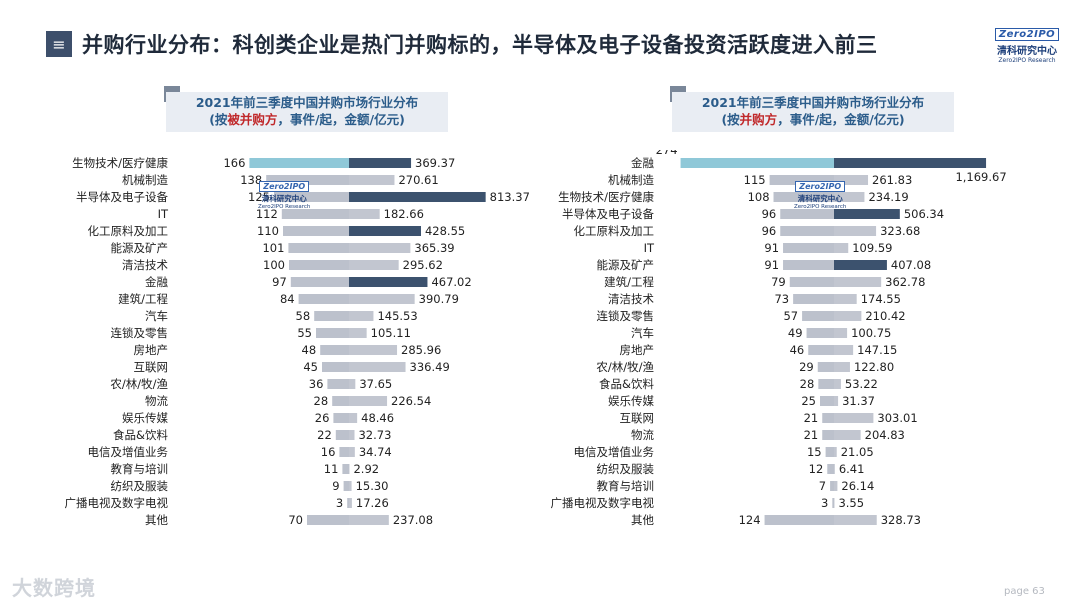 Image resolution: width=1080 pixels, height=608 pixels. What do you see at coordinates (1024, 591) in the screenshot?
I see `page-number: page 63` at bounding box center [1024, 591].